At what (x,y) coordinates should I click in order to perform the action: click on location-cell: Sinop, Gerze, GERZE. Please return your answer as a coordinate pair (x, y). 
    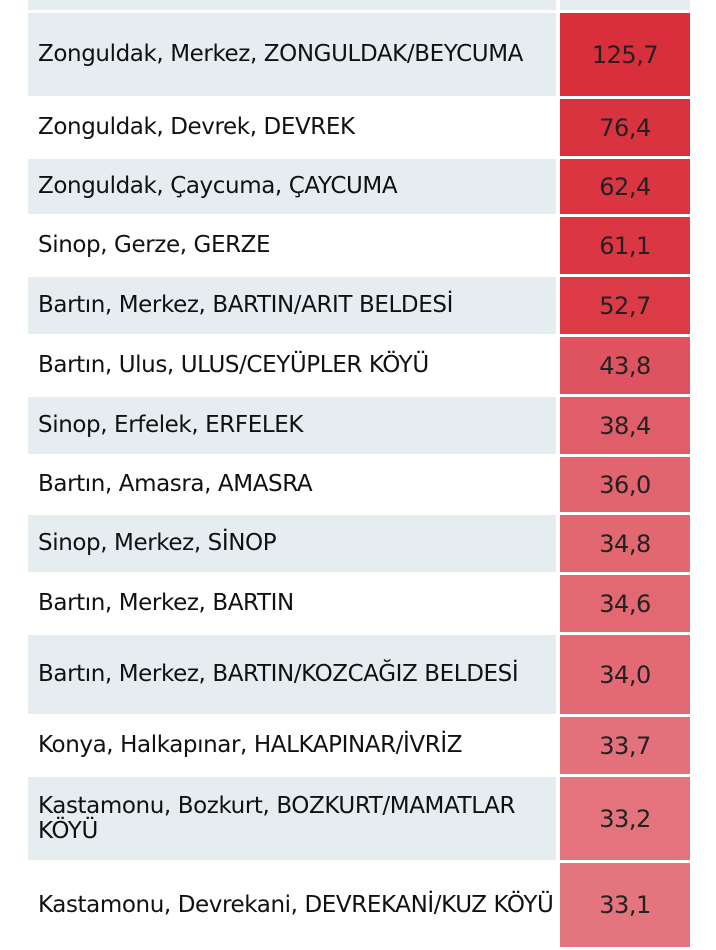
    Looking at the image, I should click on (292, 245).